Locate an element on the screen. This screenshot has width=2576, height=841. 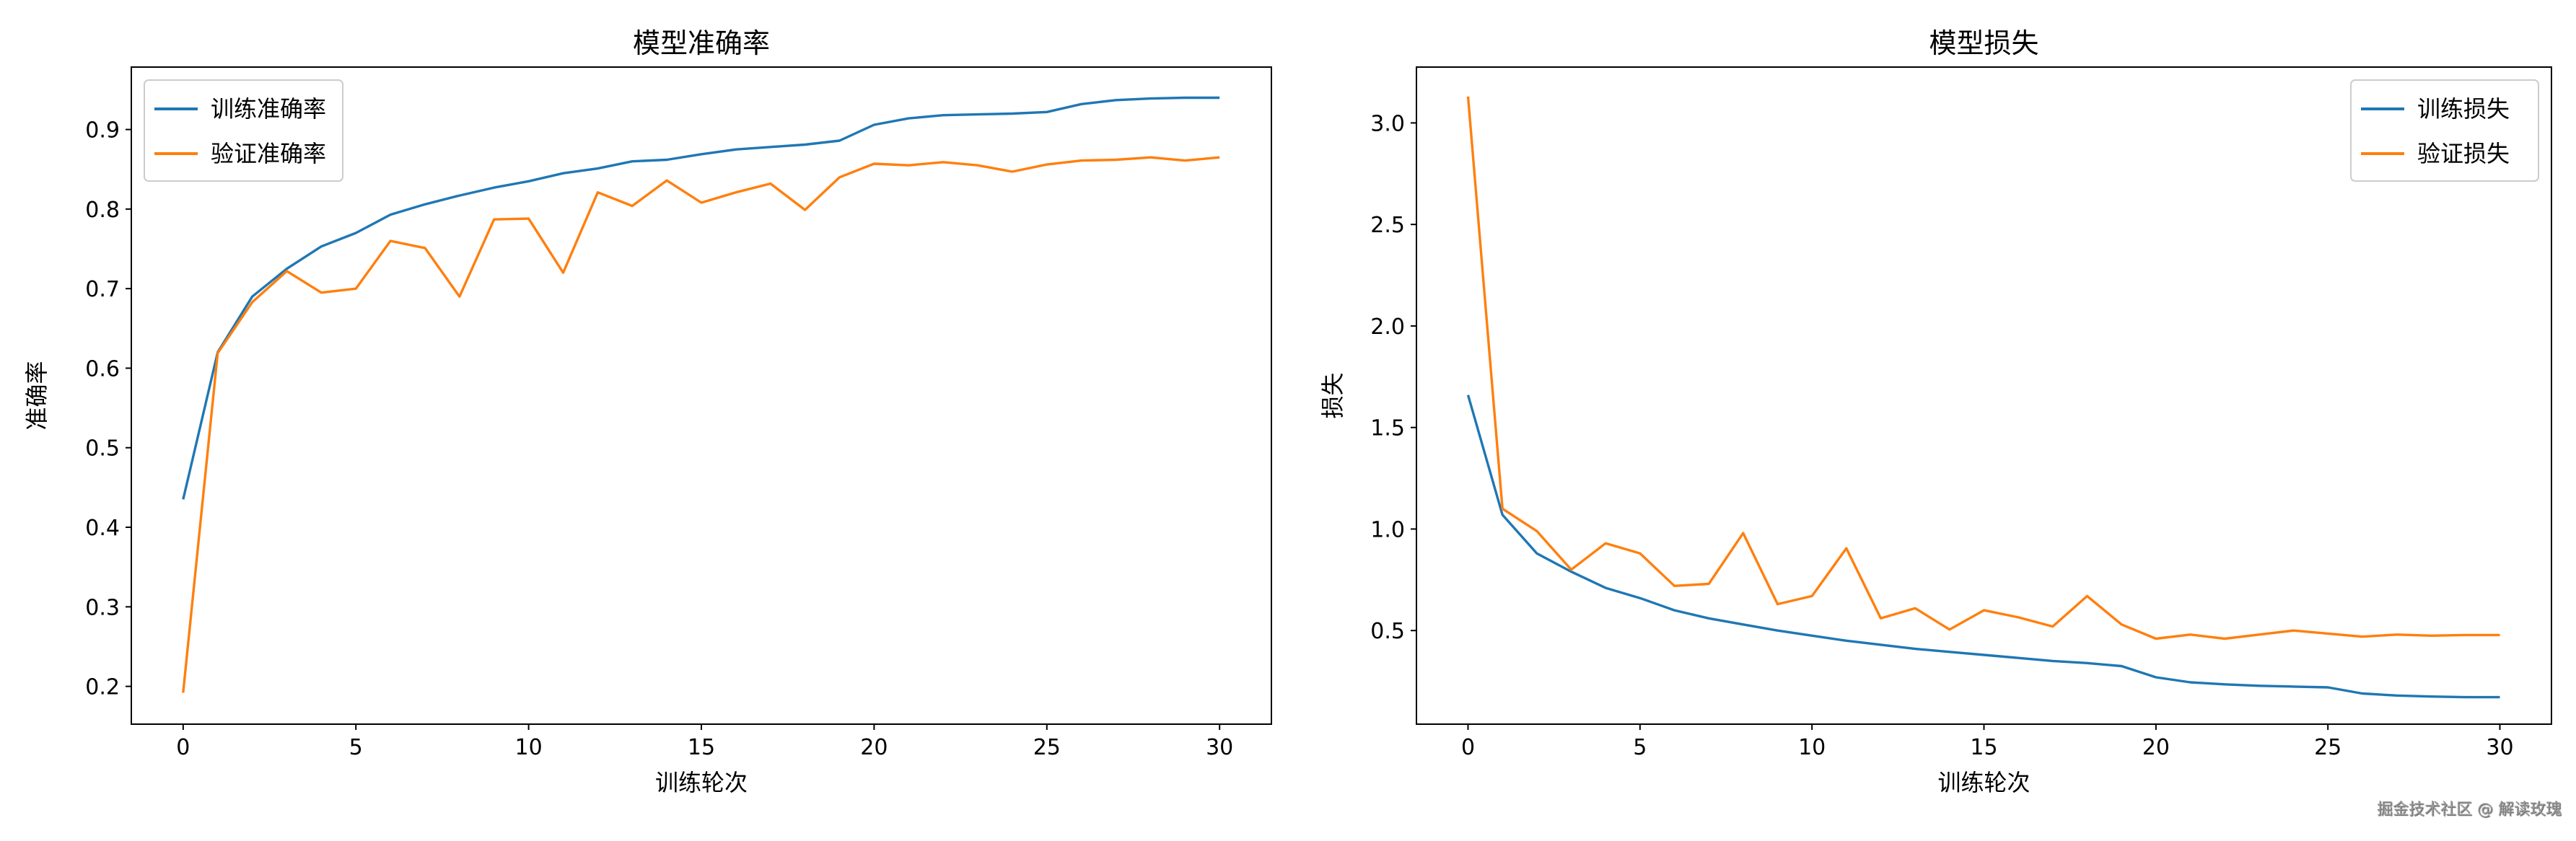
y-tick-label: 0.9 is located at coordinates (103, 131).